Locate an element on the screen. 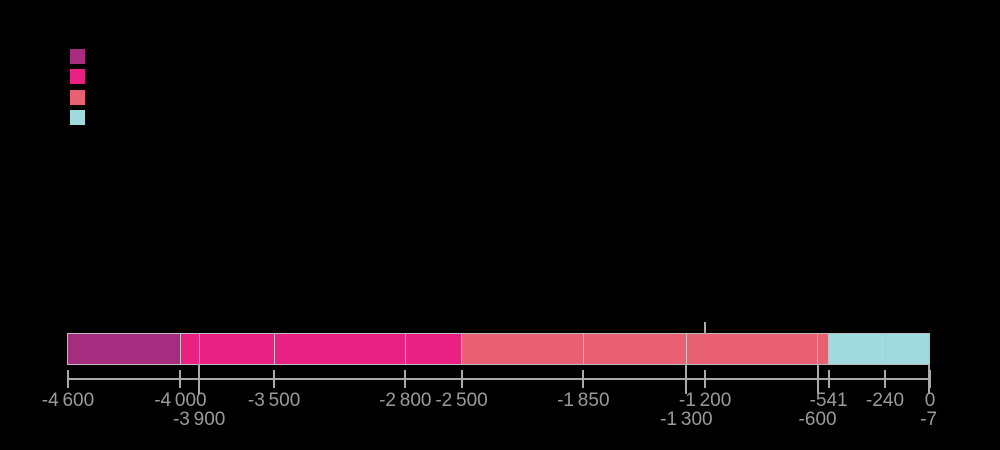 Image resolution: width=1000 pixels, height=450 pixels. tick-label: -7 is located at coordinates (929, 419).